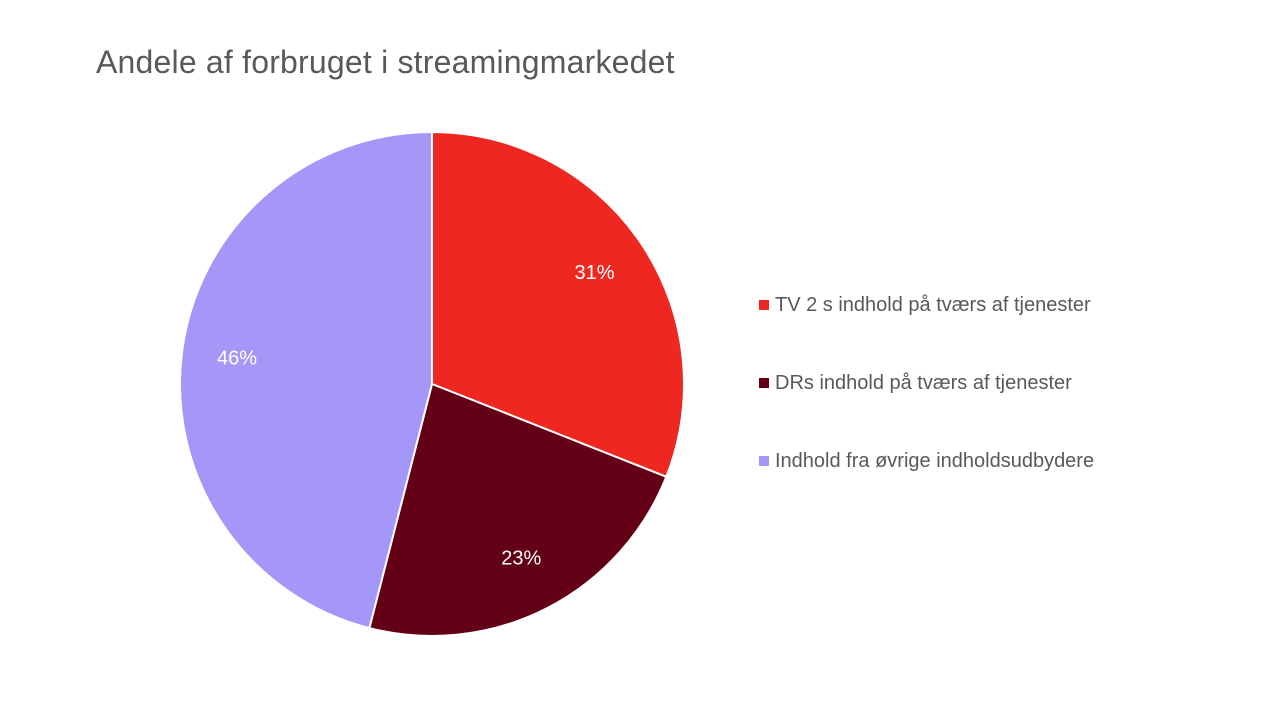 The image size is (1280, 720). I want to click on legend-item-dr: DRs indhold på tværs af tjenester, so click(926, 383).